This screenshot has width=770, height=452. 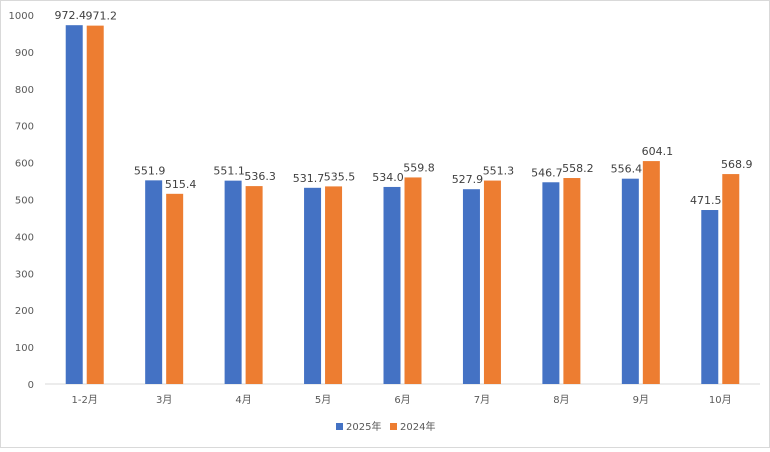 What do you see at coordinates (561, 400) in the screenshot?
I see `x-tick-label: 8月` at bounding box center [561, 400].